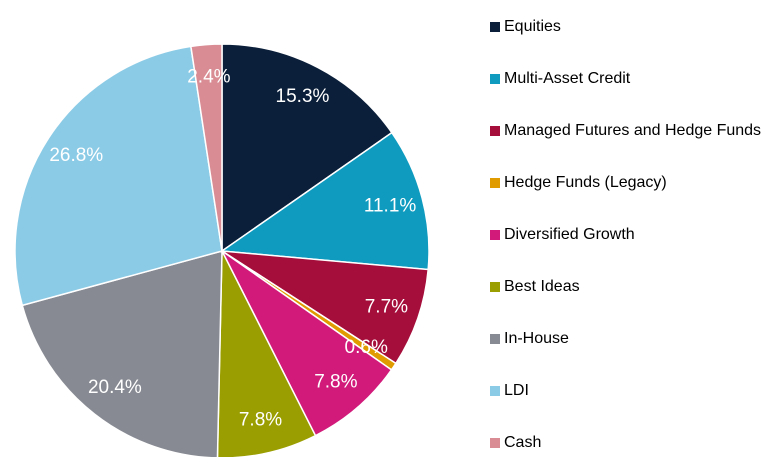 The height and width of the screenshot is (457, 784). What do you see at coordinates (516, 390) in the screenshot?
I see `legend-label: LDI` at bounding box center [516, 390].